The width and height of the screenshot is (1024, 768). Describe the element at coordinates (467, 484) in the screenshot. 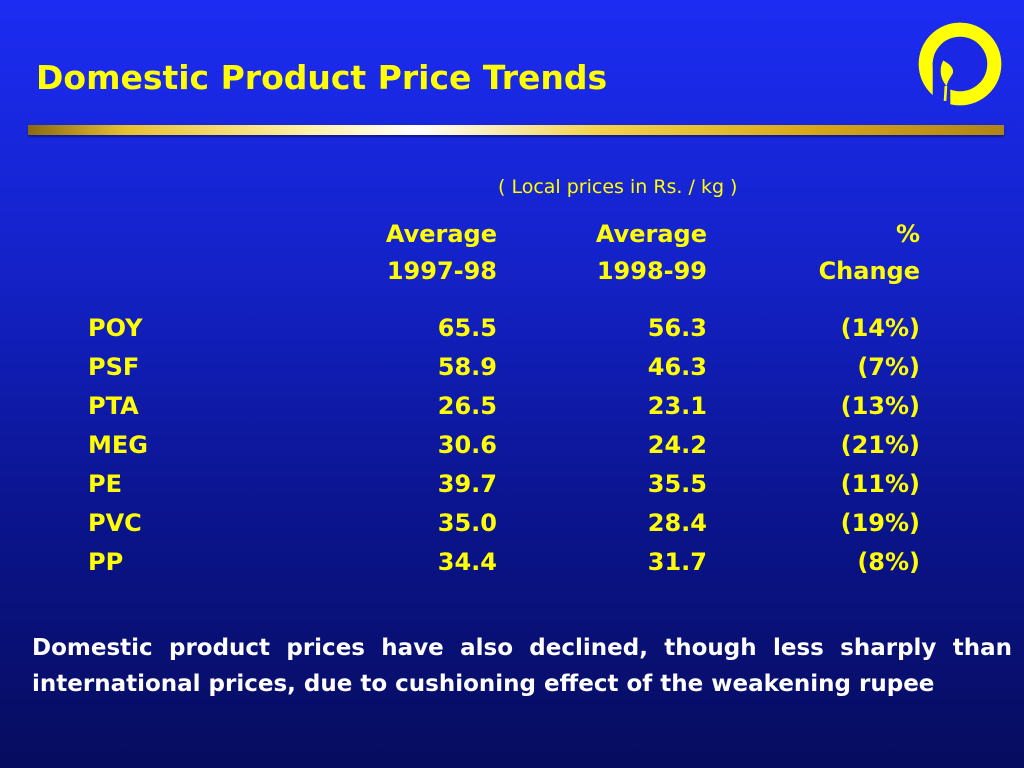

I see `price-1997-98: 39.7` at that location.